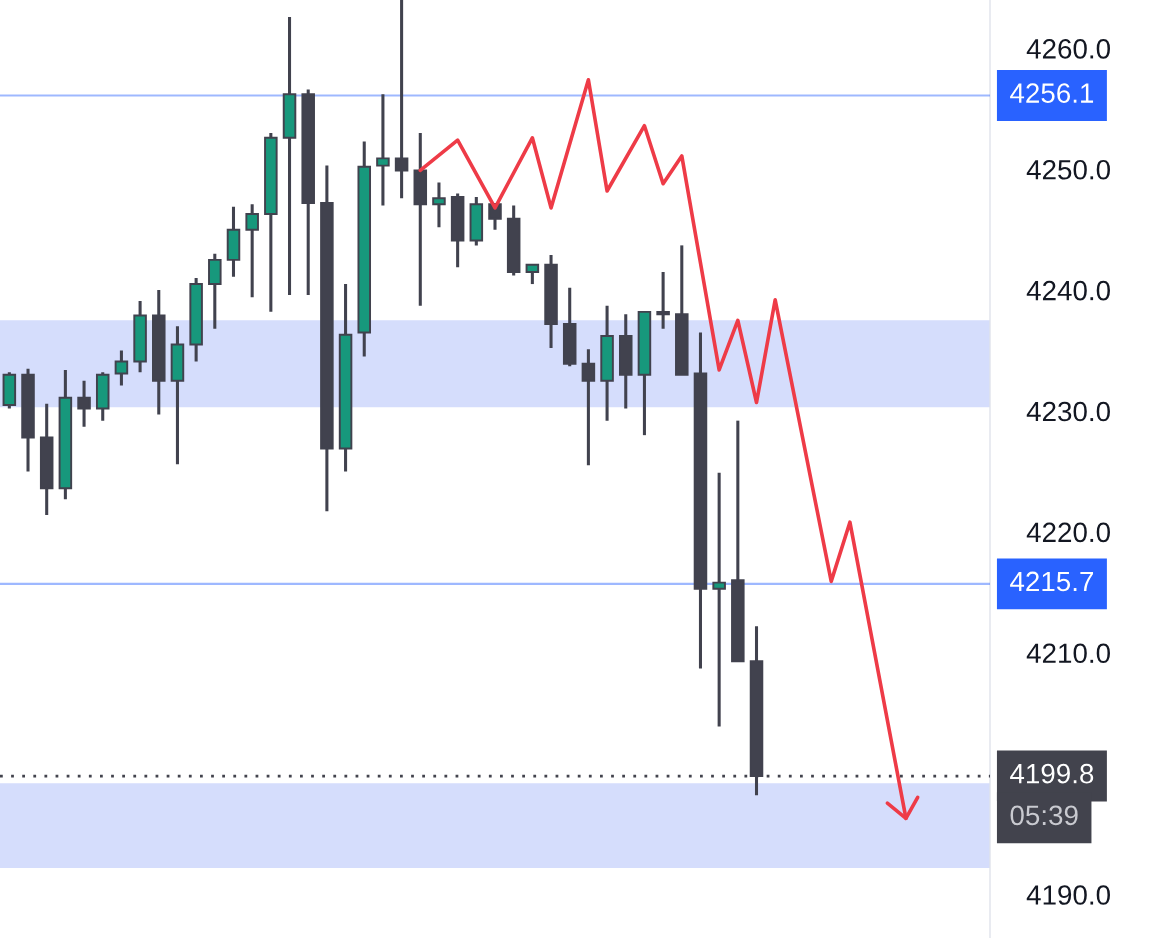  I want to click on y-tick-label: 4210.0, so click(1068, 653).